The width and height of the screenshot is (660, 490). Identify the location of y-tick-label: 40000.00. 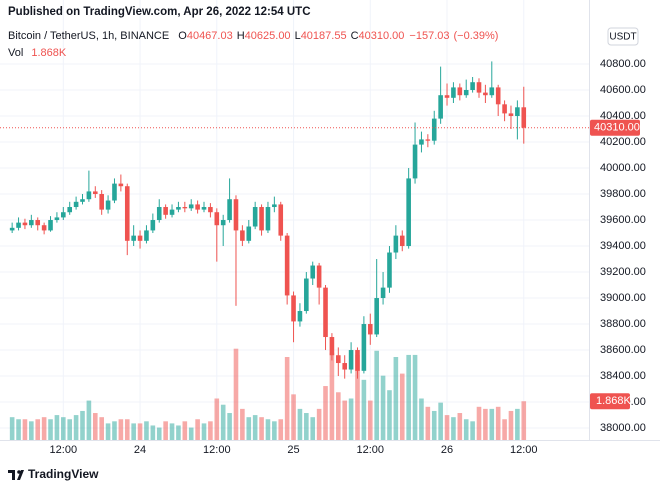
(623, 168).